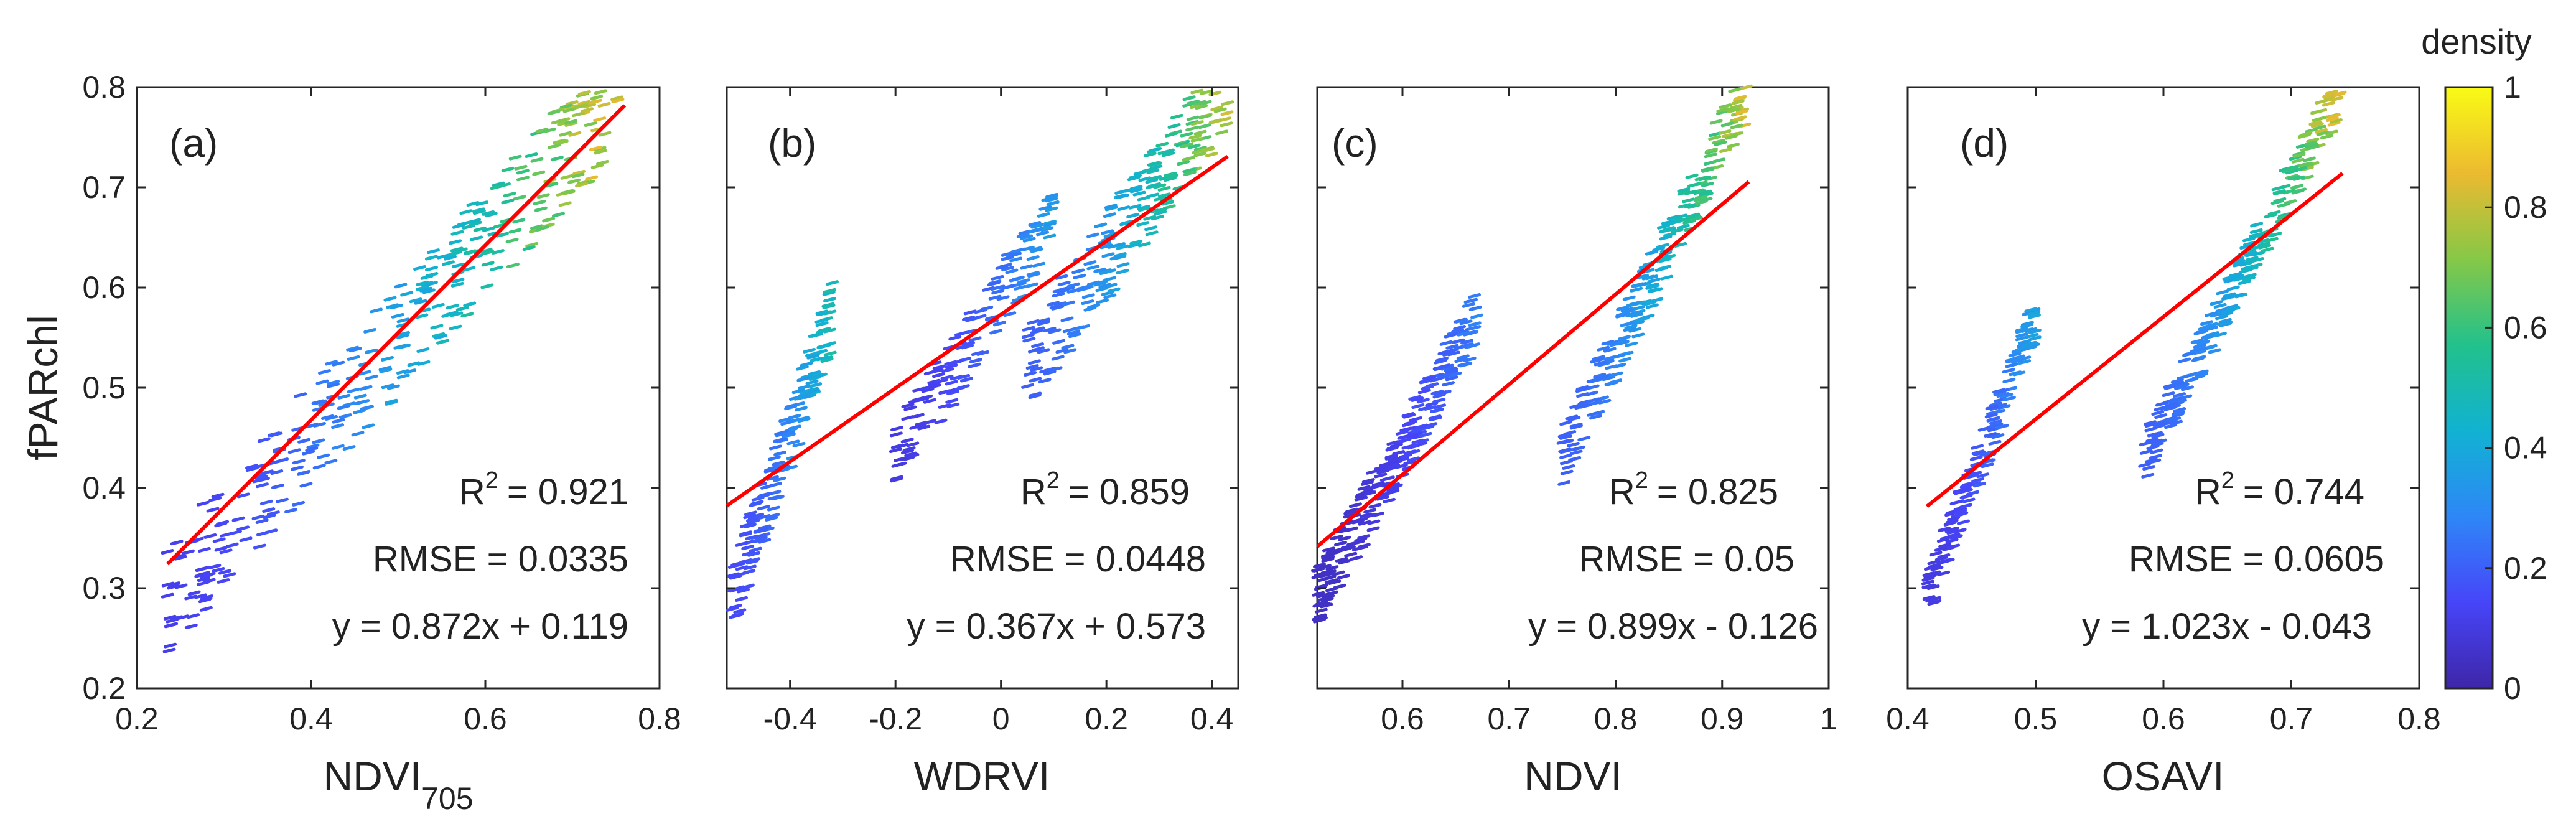 The width and height of the screenshot is (2576, 829). Describe the element at coordinates (977, 331) in the screenshot. I see `fit-line-b` at that location.